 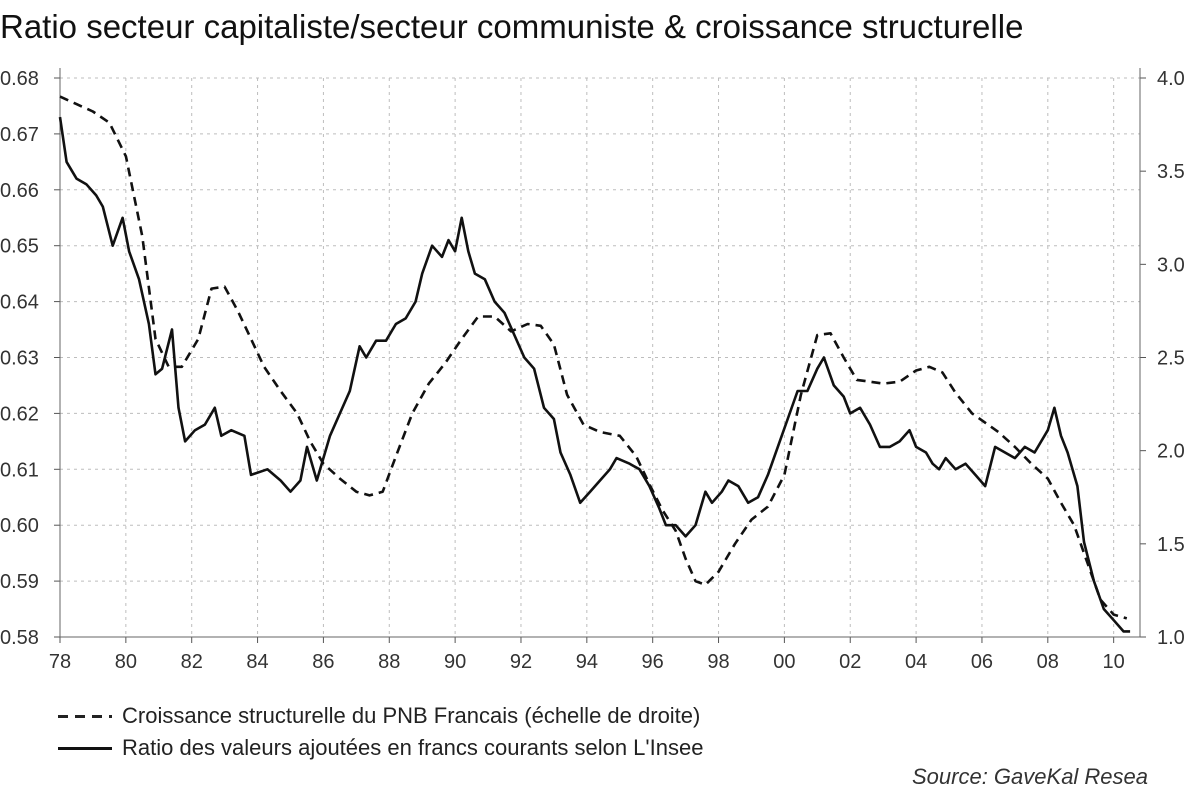 I want to click on x-tick-label: 86, so click(x=323, y=662).